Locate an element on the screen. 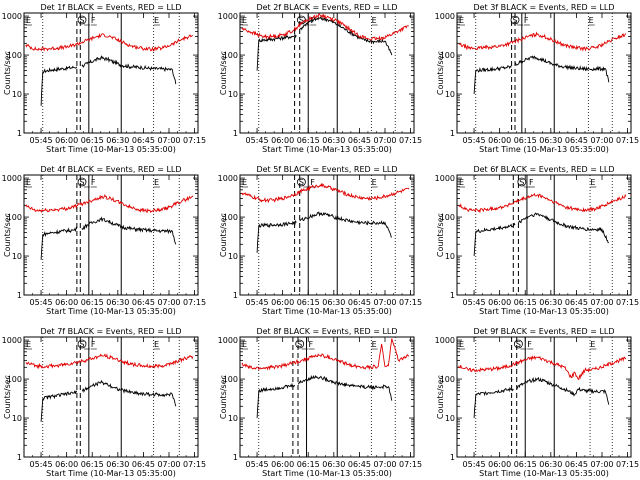 This screenshot has width=640, height=480. panel-title: Det 8f BLACK = Events, RED = LLD is located at coordinates (326, 331).